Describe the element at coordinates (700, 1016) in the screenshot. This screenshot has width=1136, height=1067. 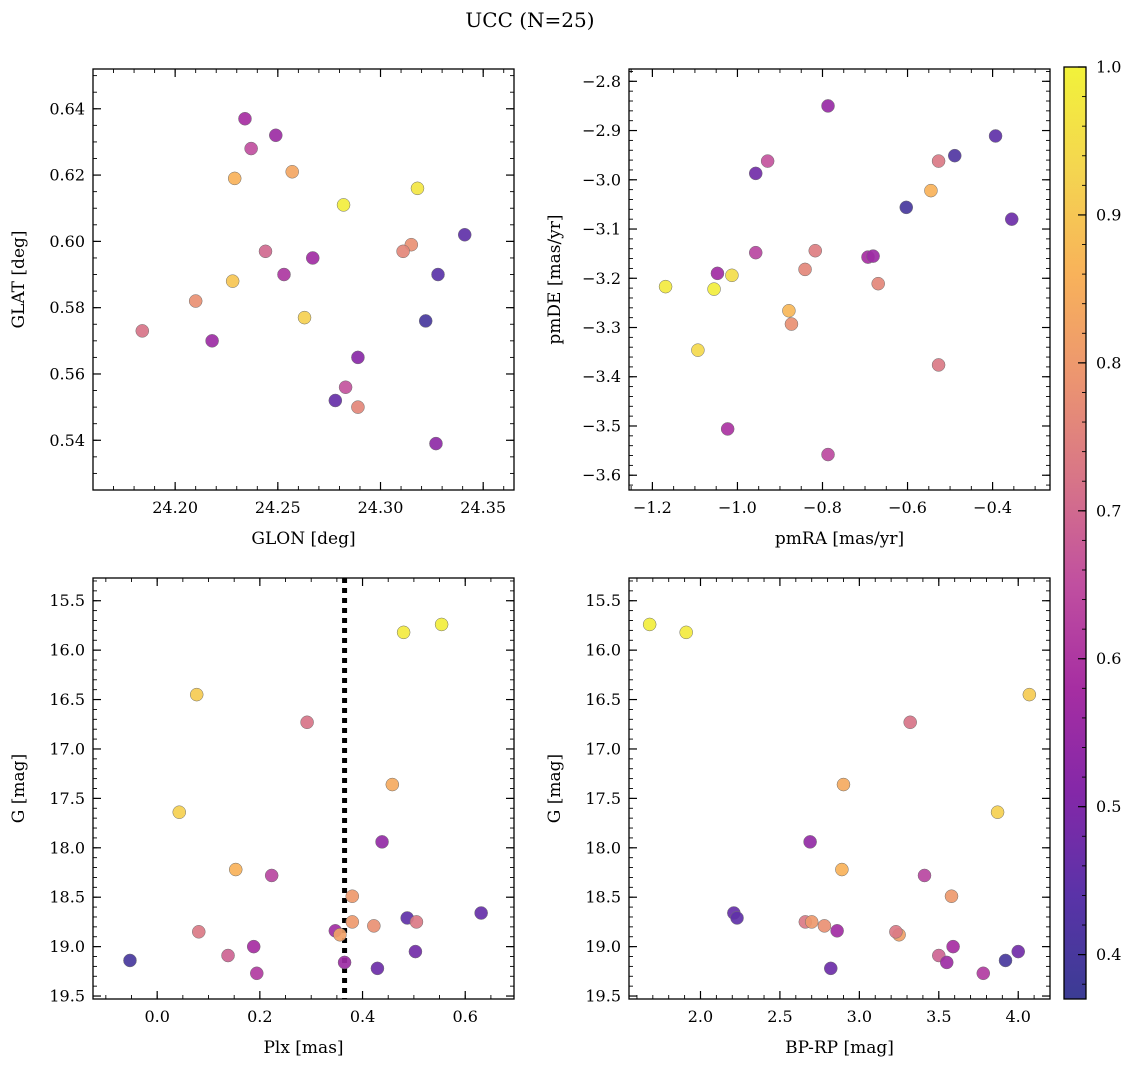
I see `x-tick-label: 2.0` at that location.